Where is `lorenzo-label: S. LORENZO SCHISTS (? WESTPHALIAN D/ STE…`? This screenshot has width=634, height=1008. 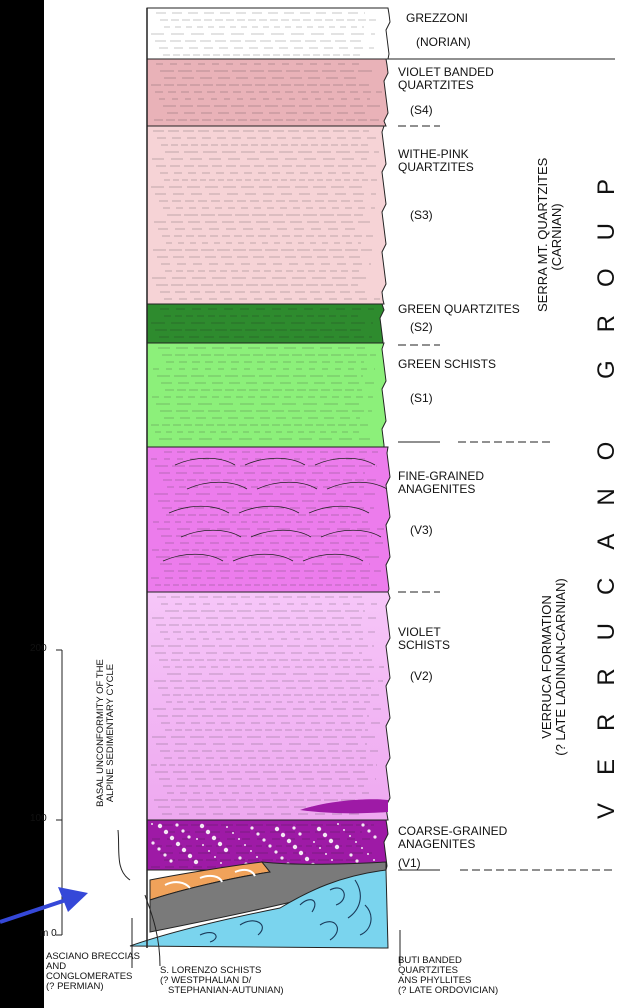
lorenzo-label: S. LORENZO SCHISTS (? WESTPHALIAN D/ STE… is located at coordinates (222, 981).